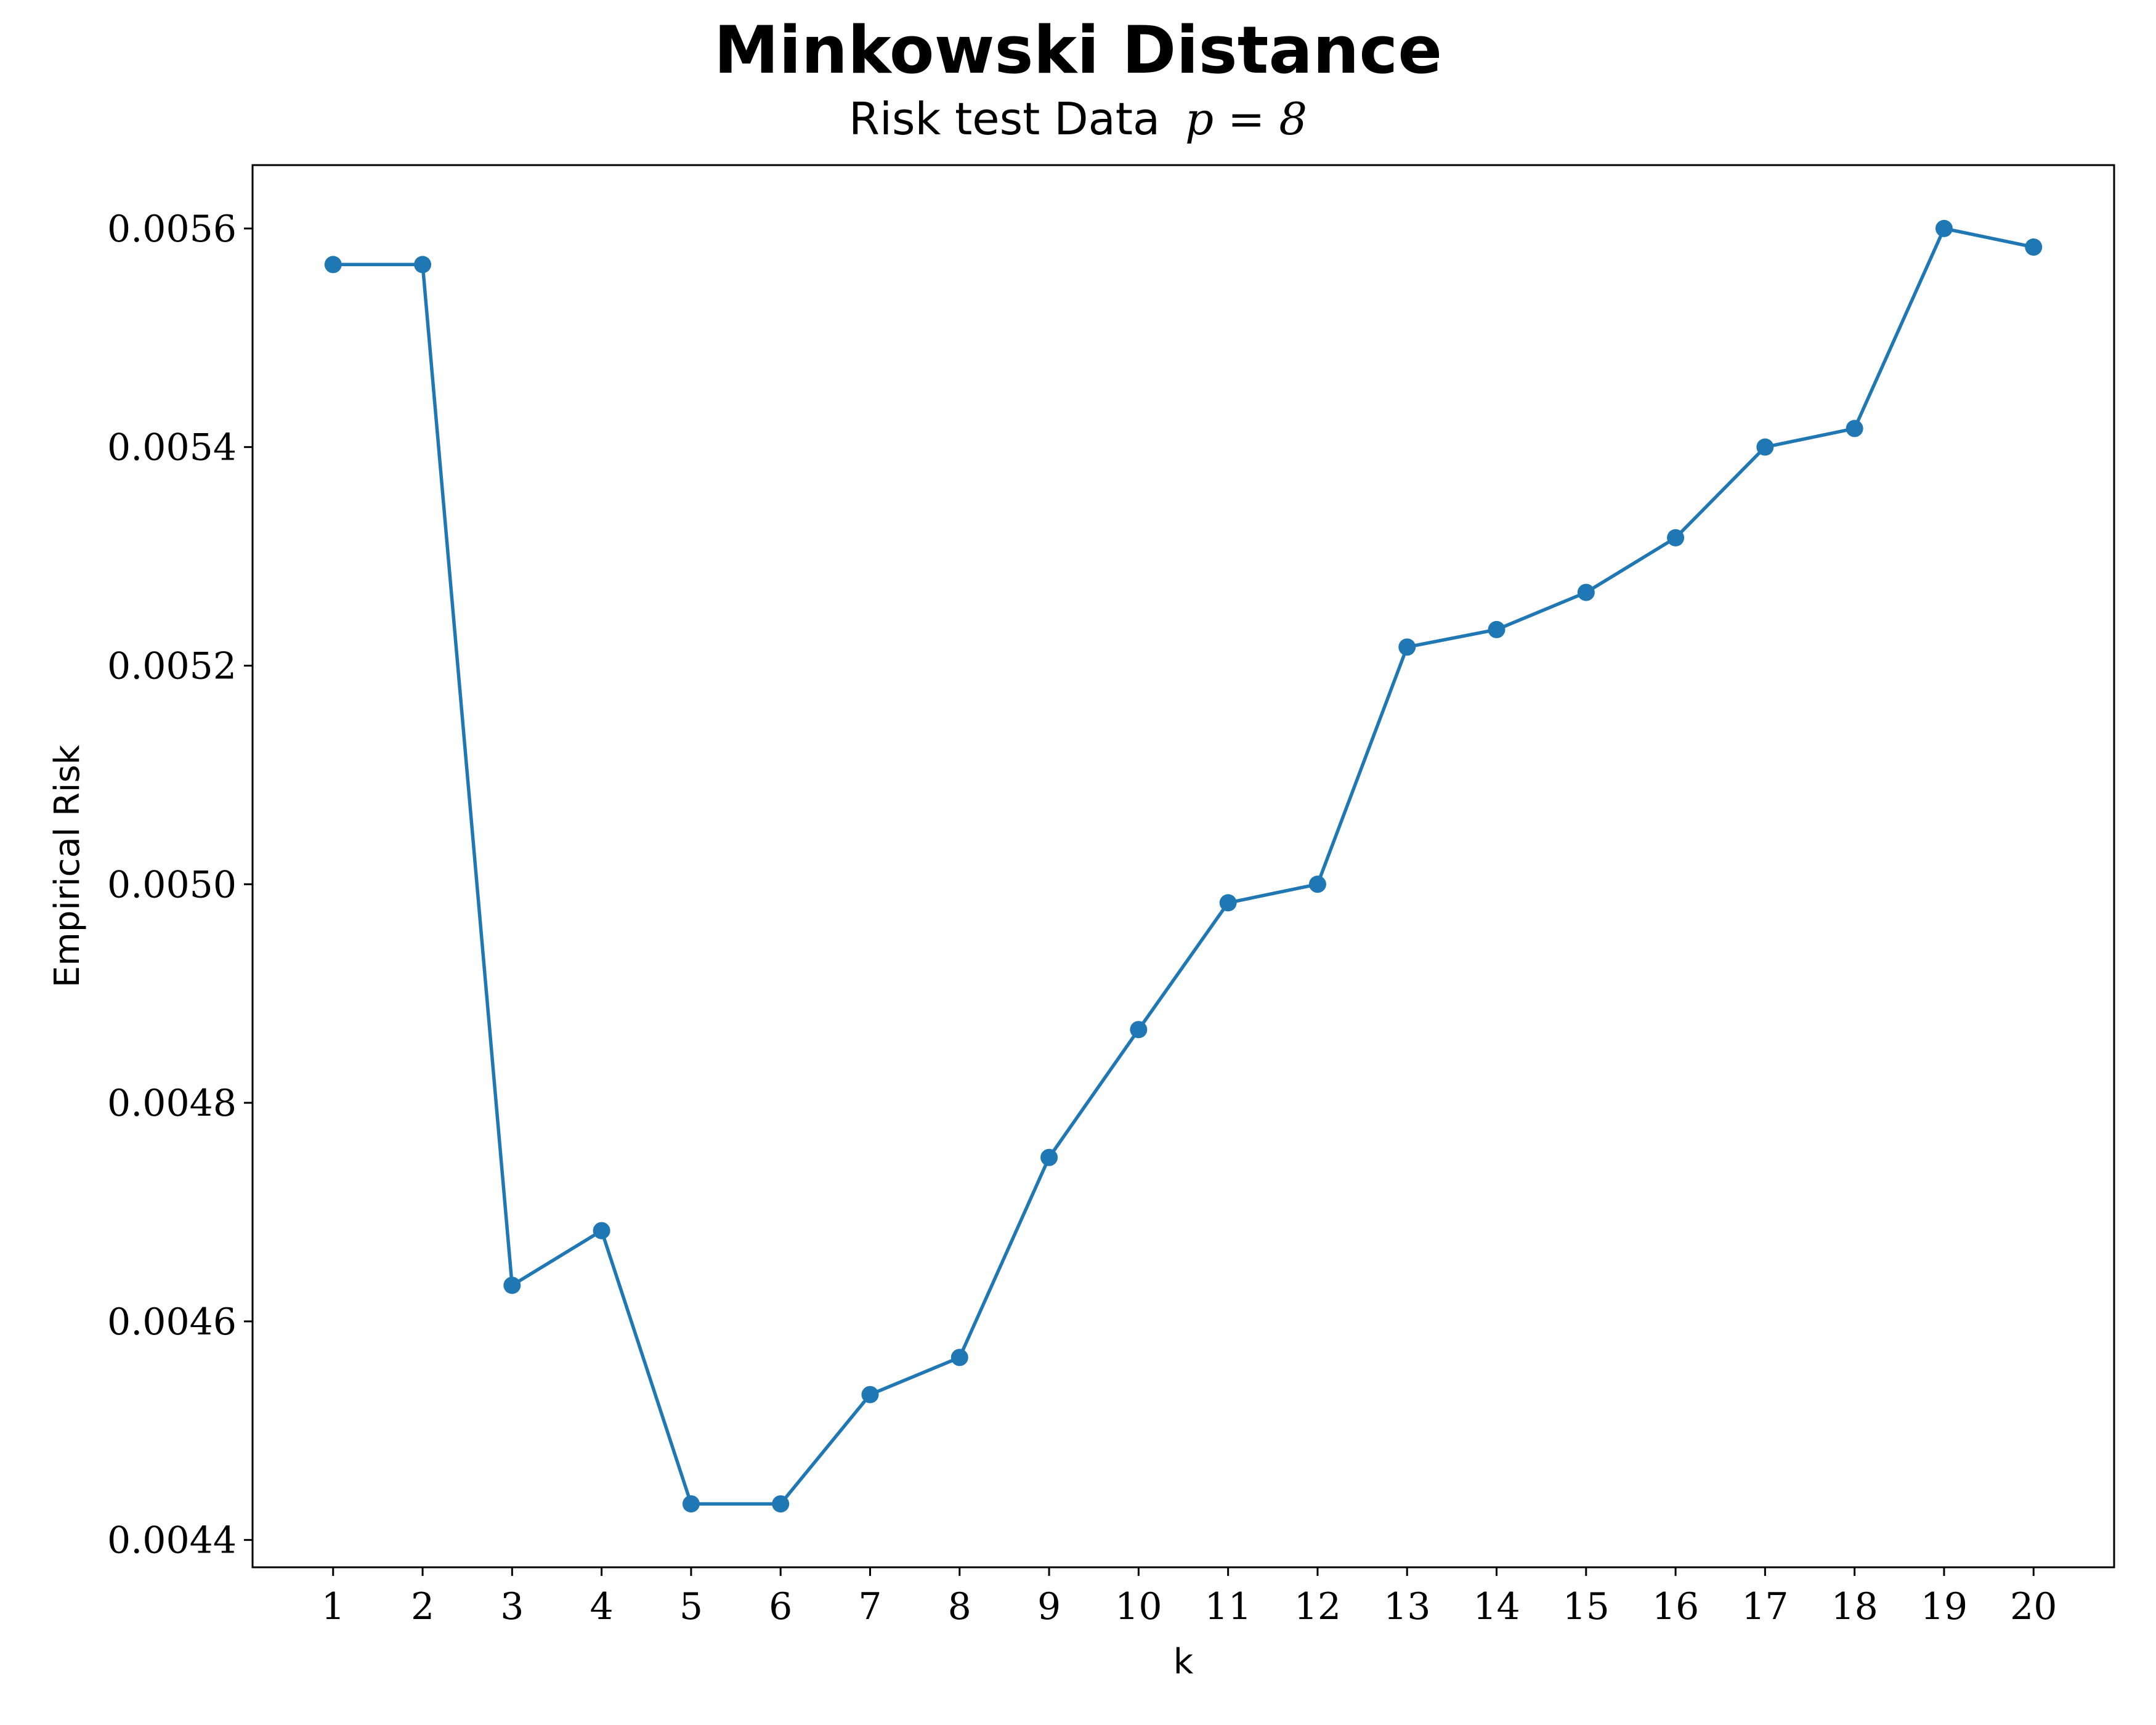 This screenshot has width=2156, height=1725. What do you see at coordinates (422, 1606) in the screenshot?
I see `x-tick-label: 2` at bounding box center [422, 1606].